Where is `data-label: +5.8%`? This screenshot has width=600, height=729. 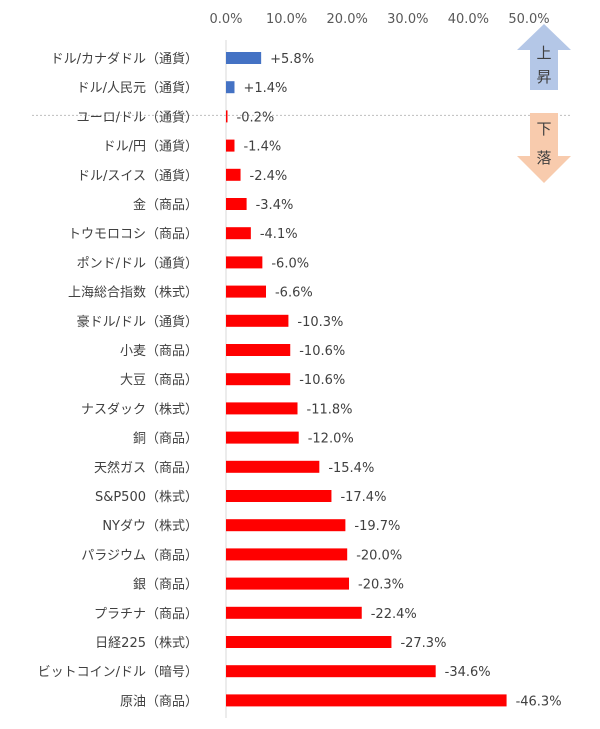 data-label: +5.8% is located at coordinates (292, 59).